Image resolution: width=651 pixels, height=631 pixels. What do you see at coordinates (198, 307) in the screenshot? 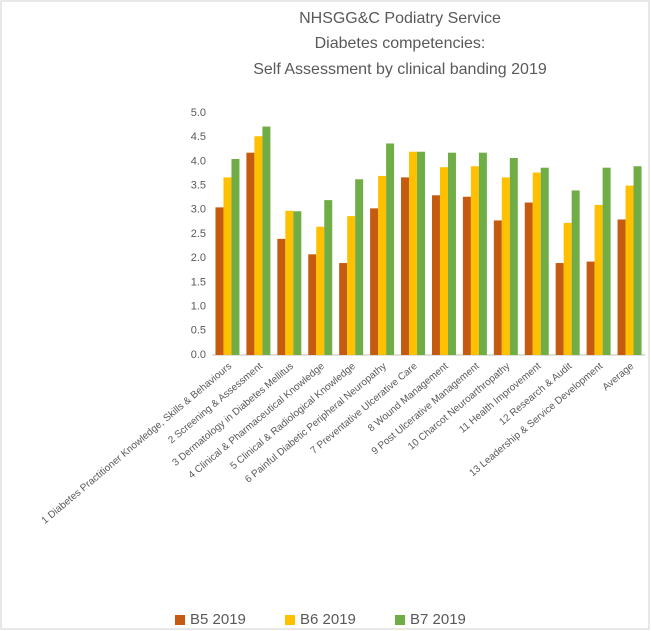
I see `y-tick-label: 1.0` at bounding box center [198, 307].